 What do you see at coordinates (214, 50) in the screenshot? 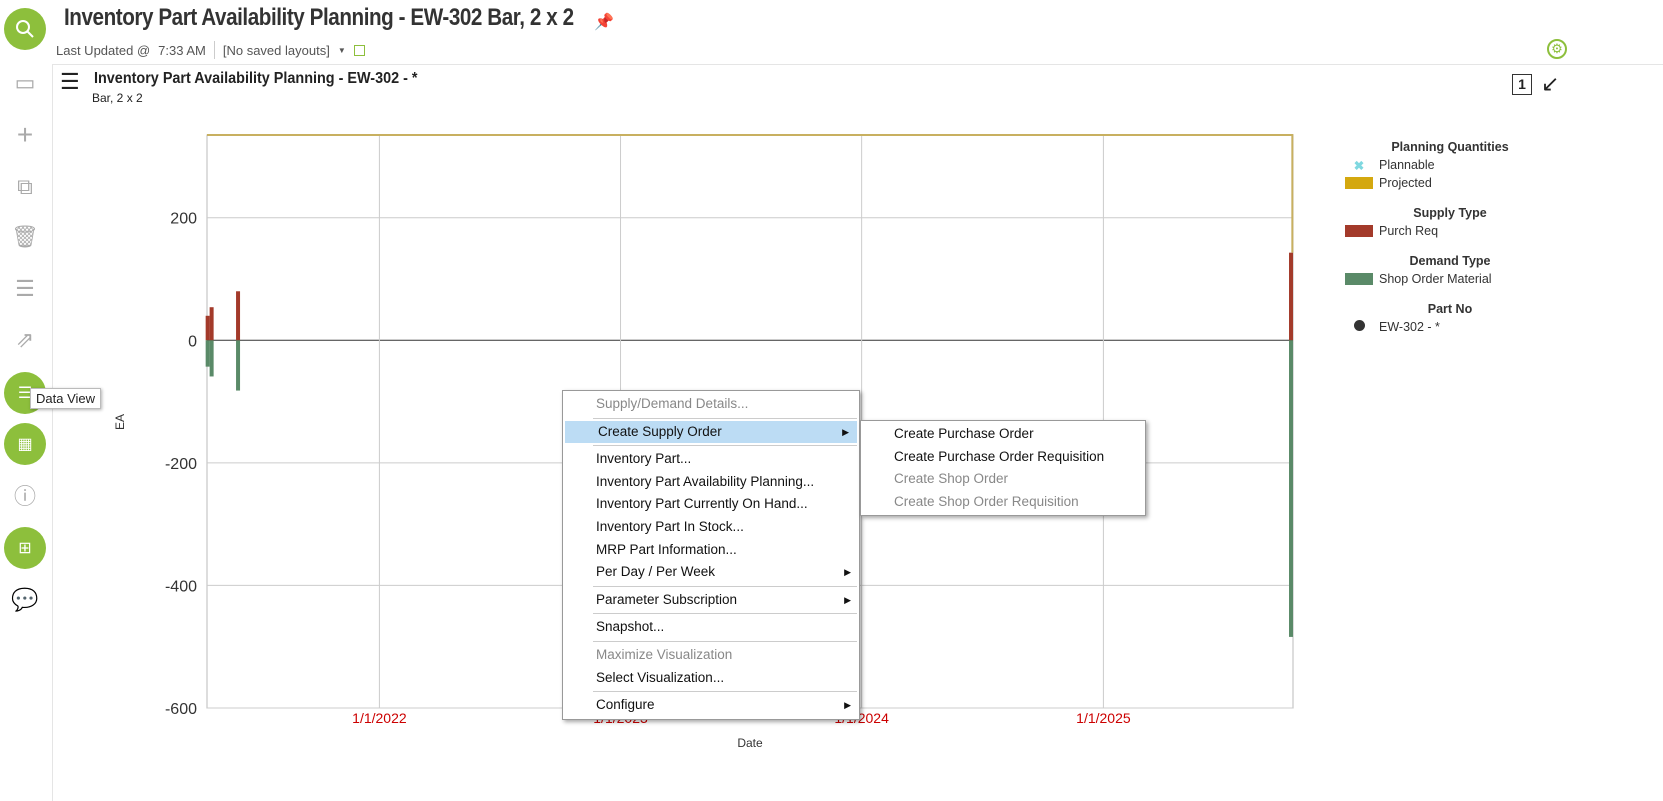
I see `divider` at bounding box center [214, 50].